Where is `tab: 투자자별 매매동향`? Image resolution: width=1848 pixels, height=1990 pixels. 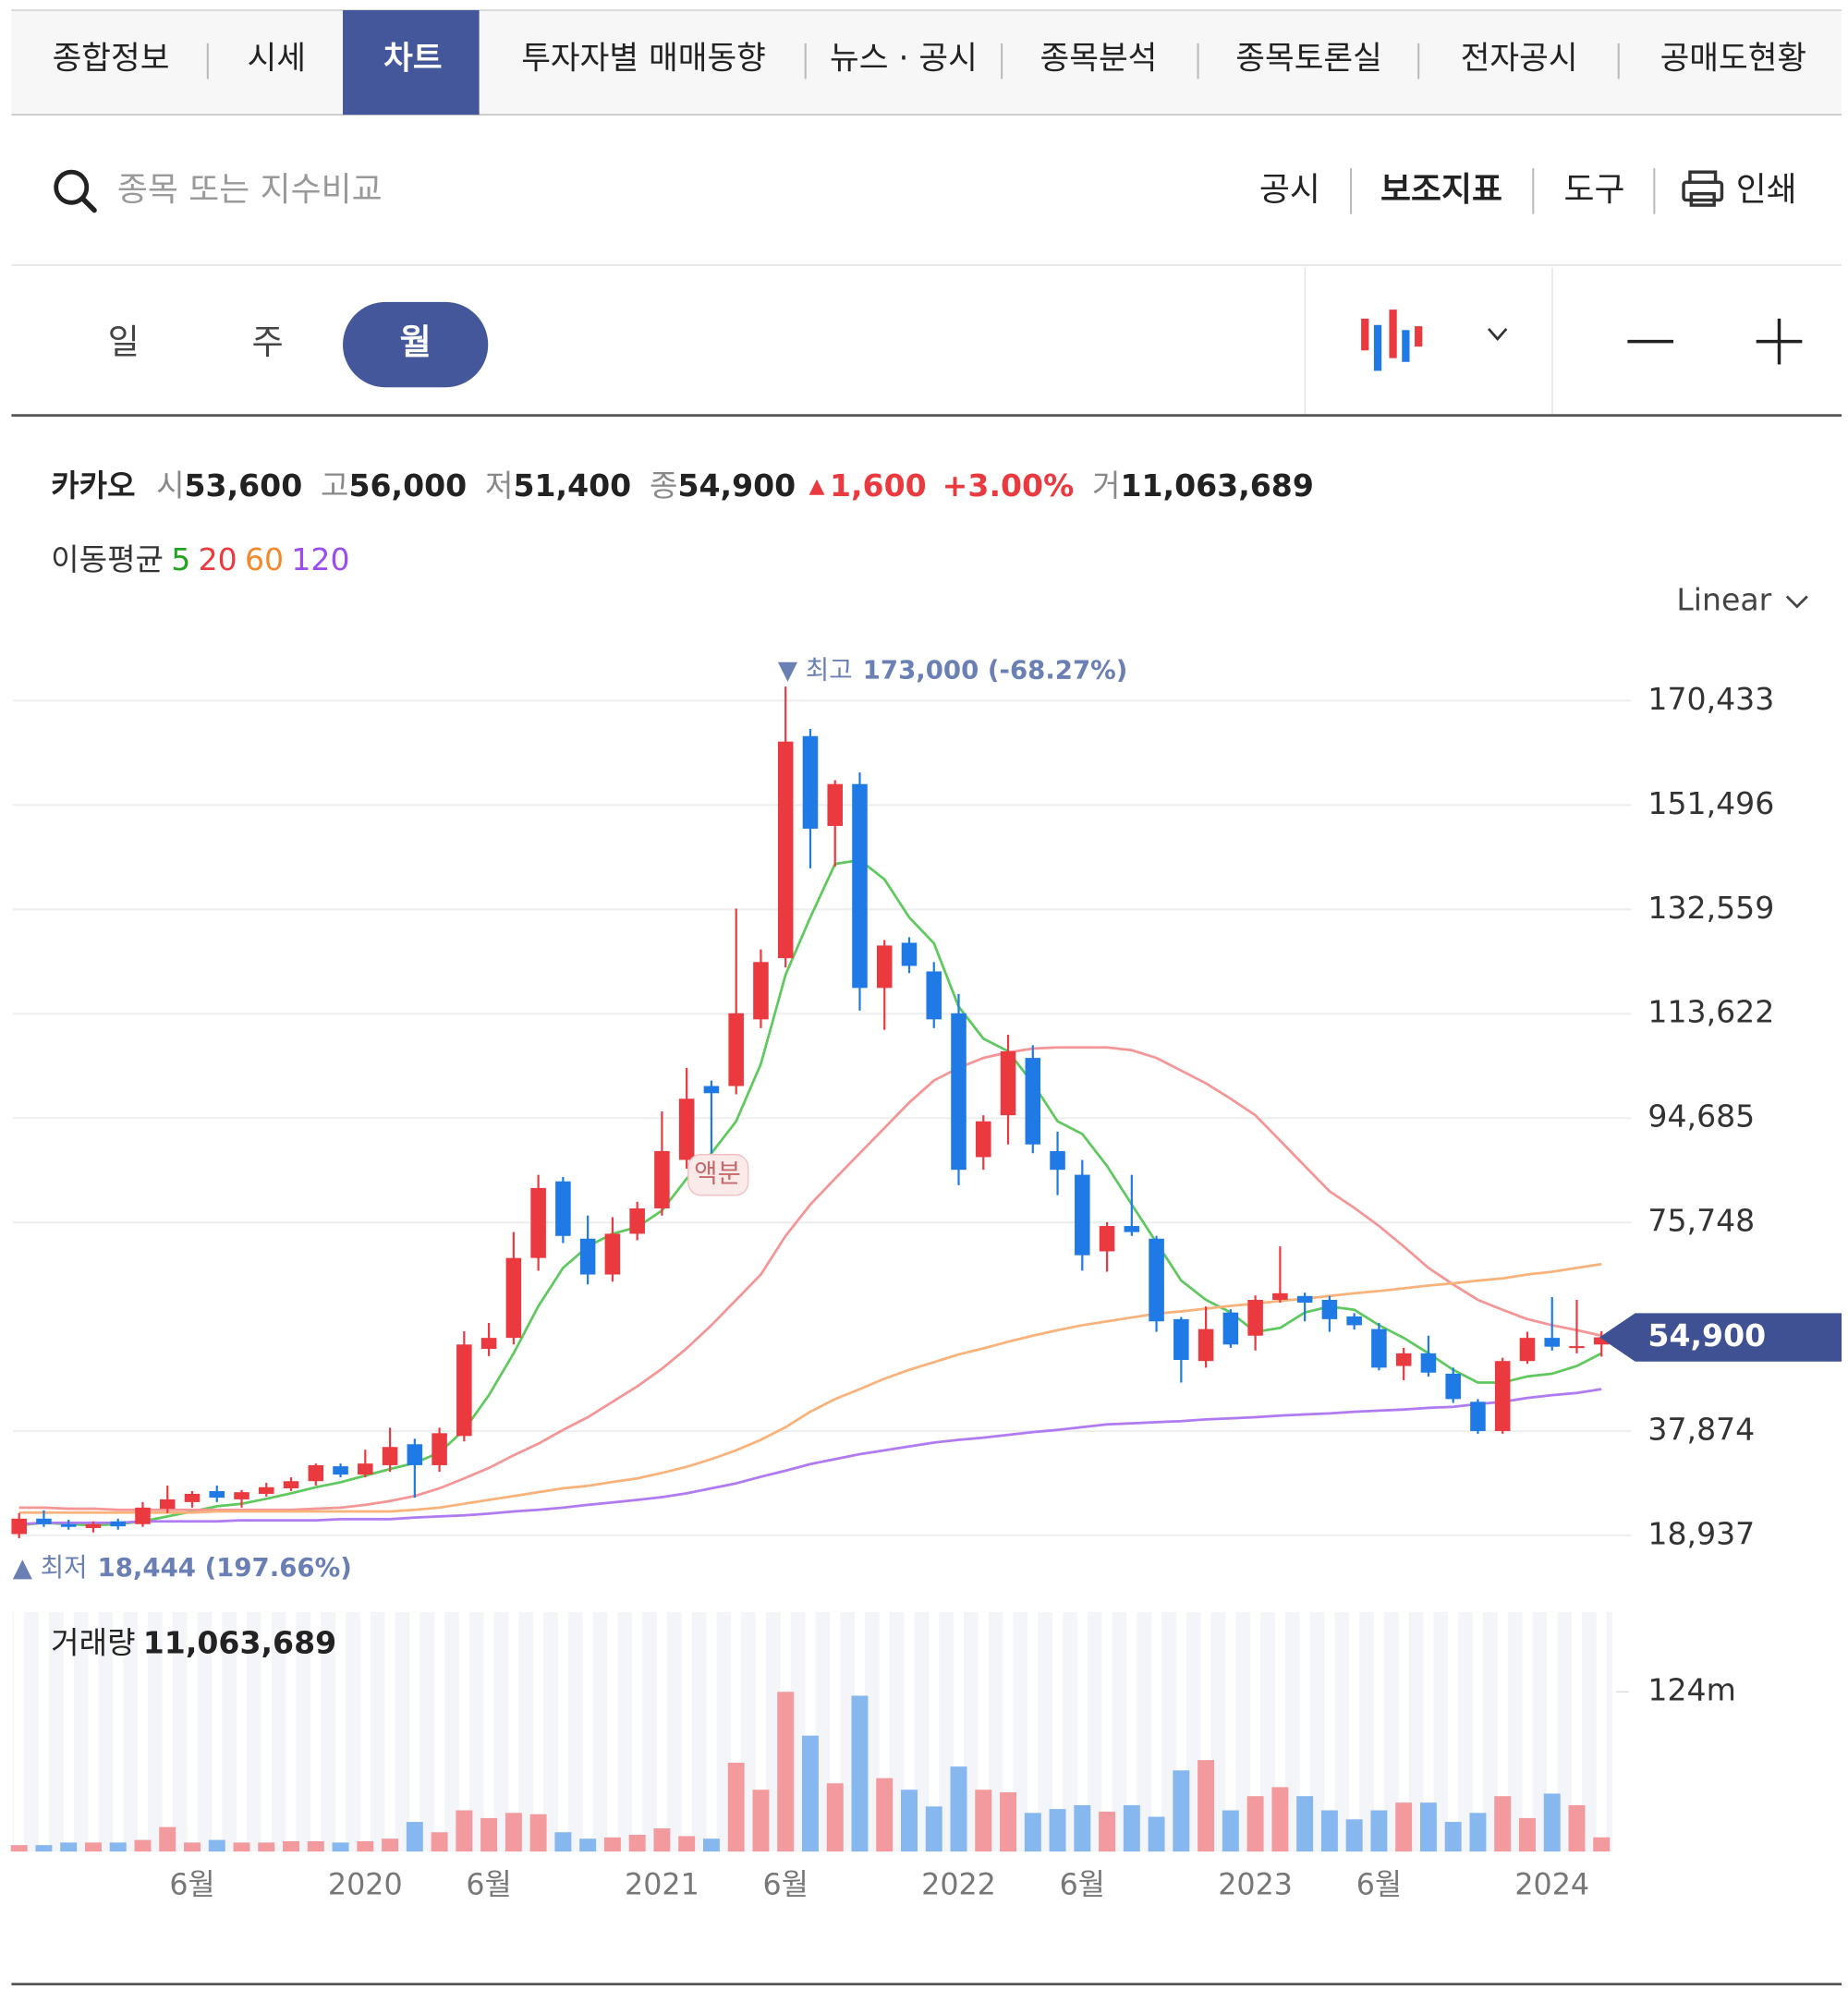 tab: 투자자별 매매동향 is located at coordinates (643, 58).